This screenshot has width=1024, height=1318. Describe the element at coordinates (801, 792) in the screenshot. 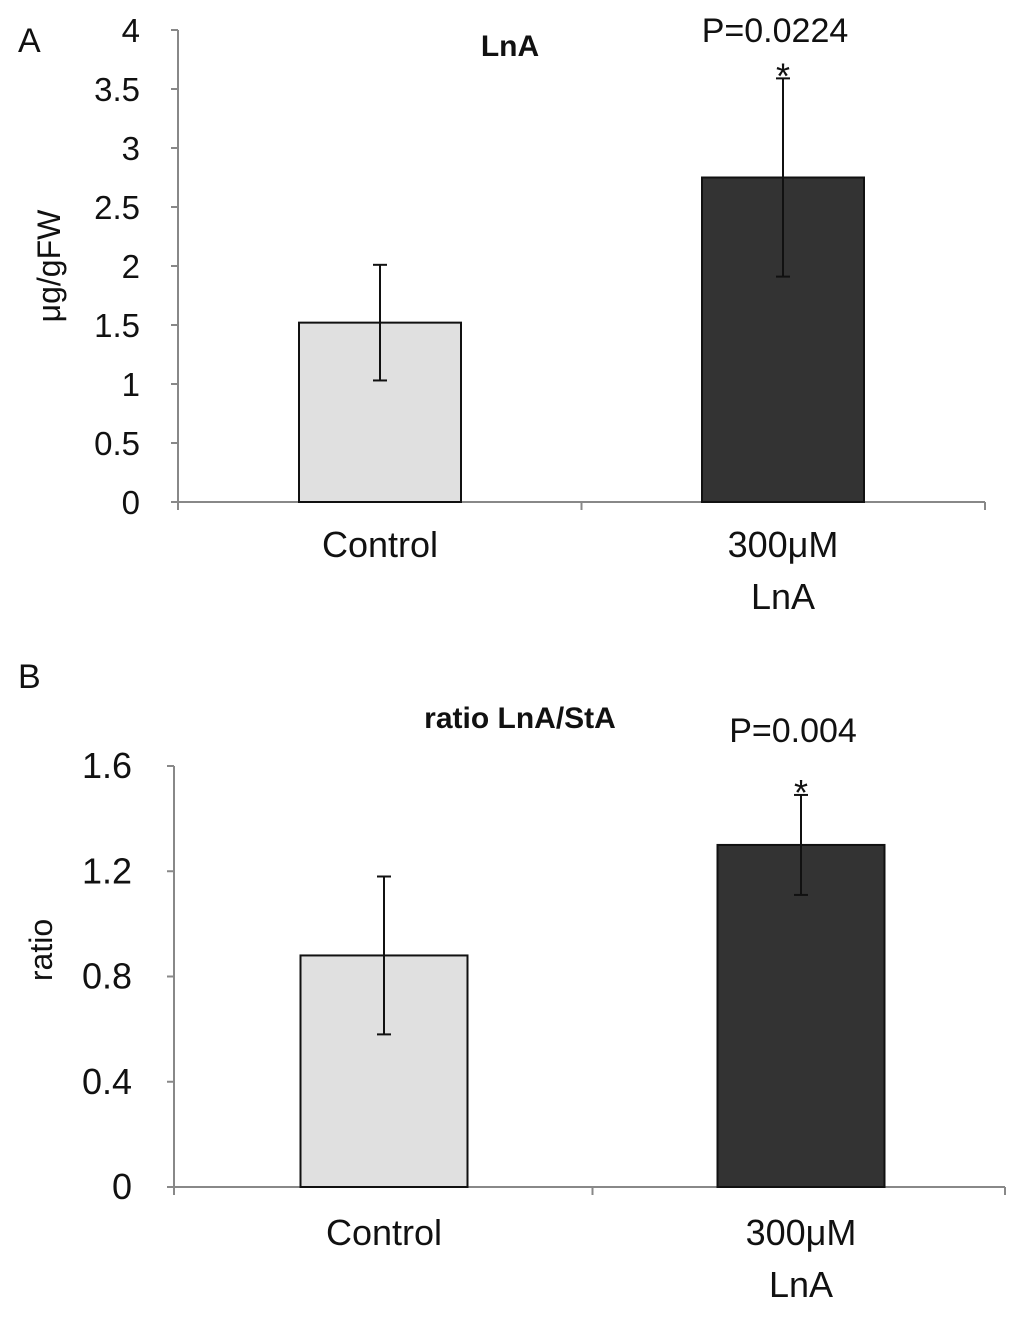

I see `panel-b-significance-star: *` at that location.